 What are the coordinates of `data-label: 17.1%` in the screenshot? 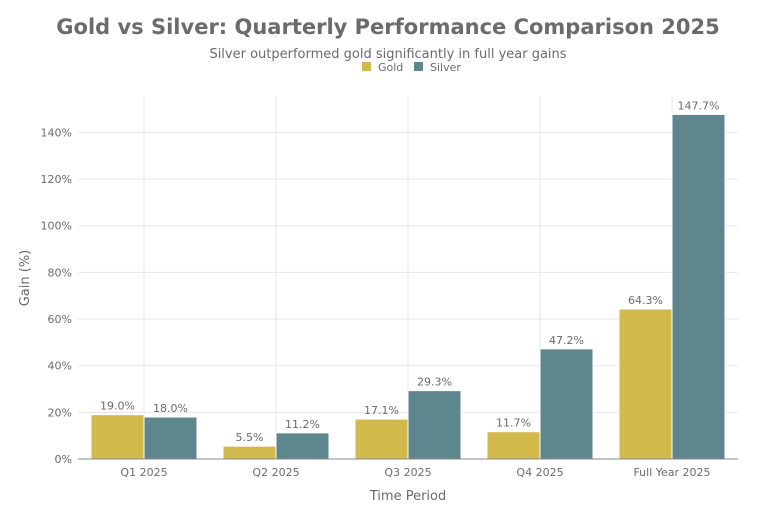 It's located at (381, 410).